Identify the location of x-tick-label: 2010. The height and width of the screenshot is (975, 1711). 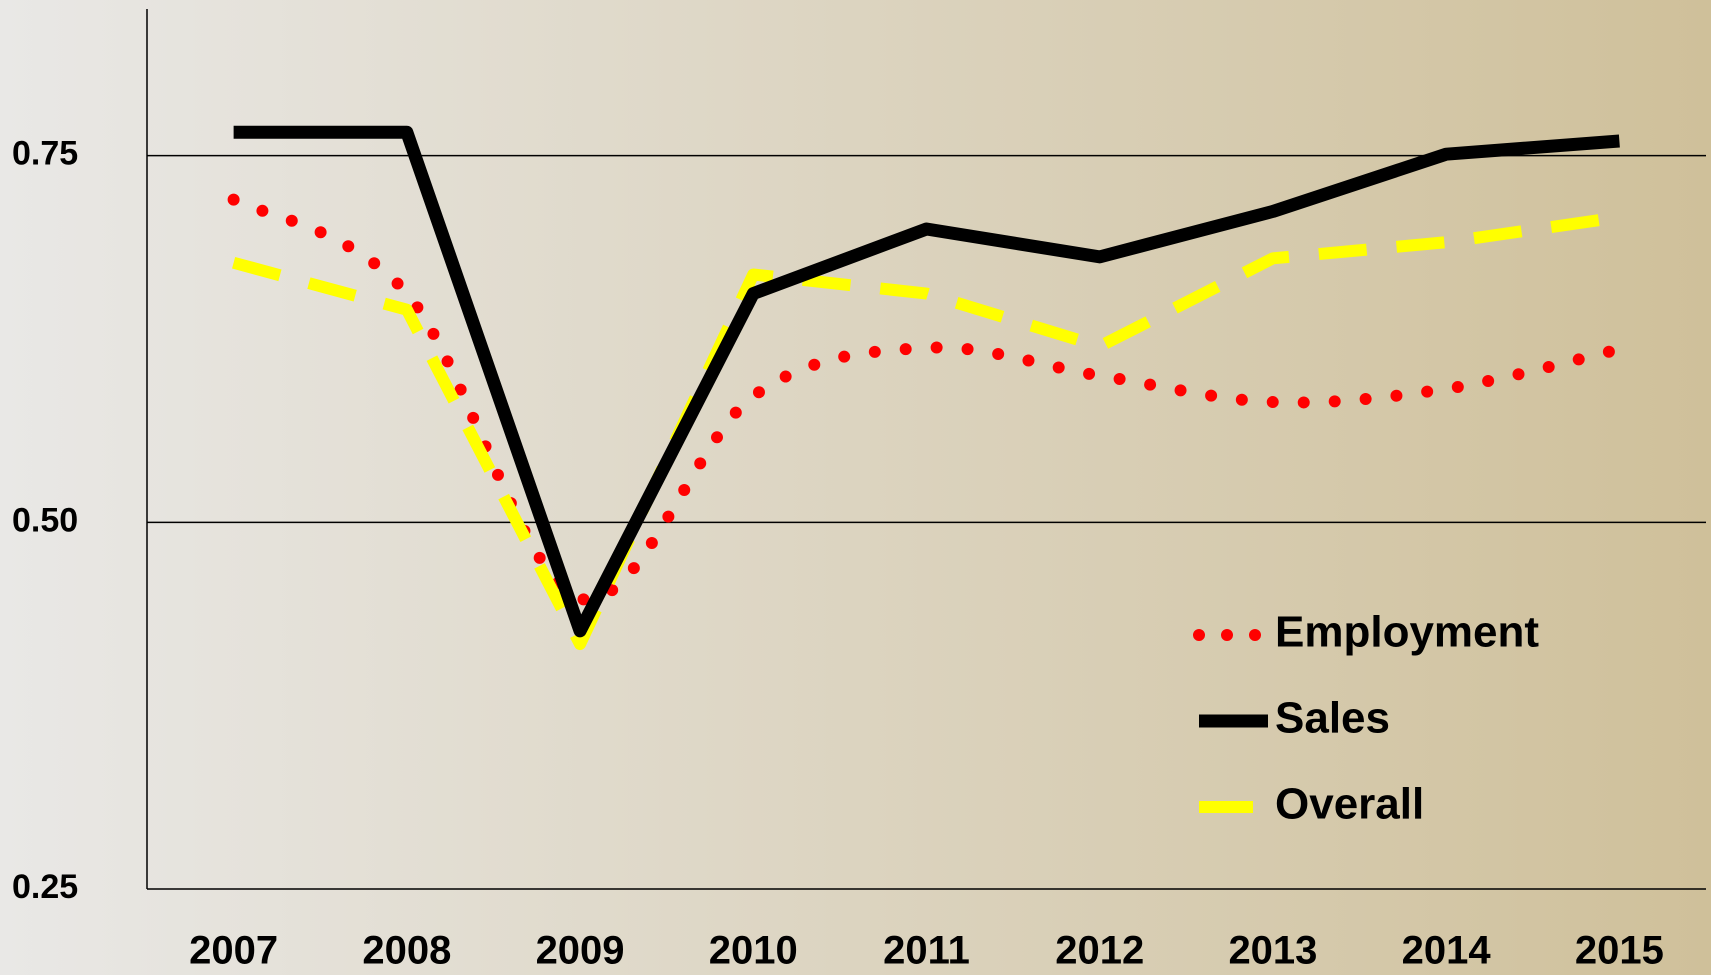
(753, 951).